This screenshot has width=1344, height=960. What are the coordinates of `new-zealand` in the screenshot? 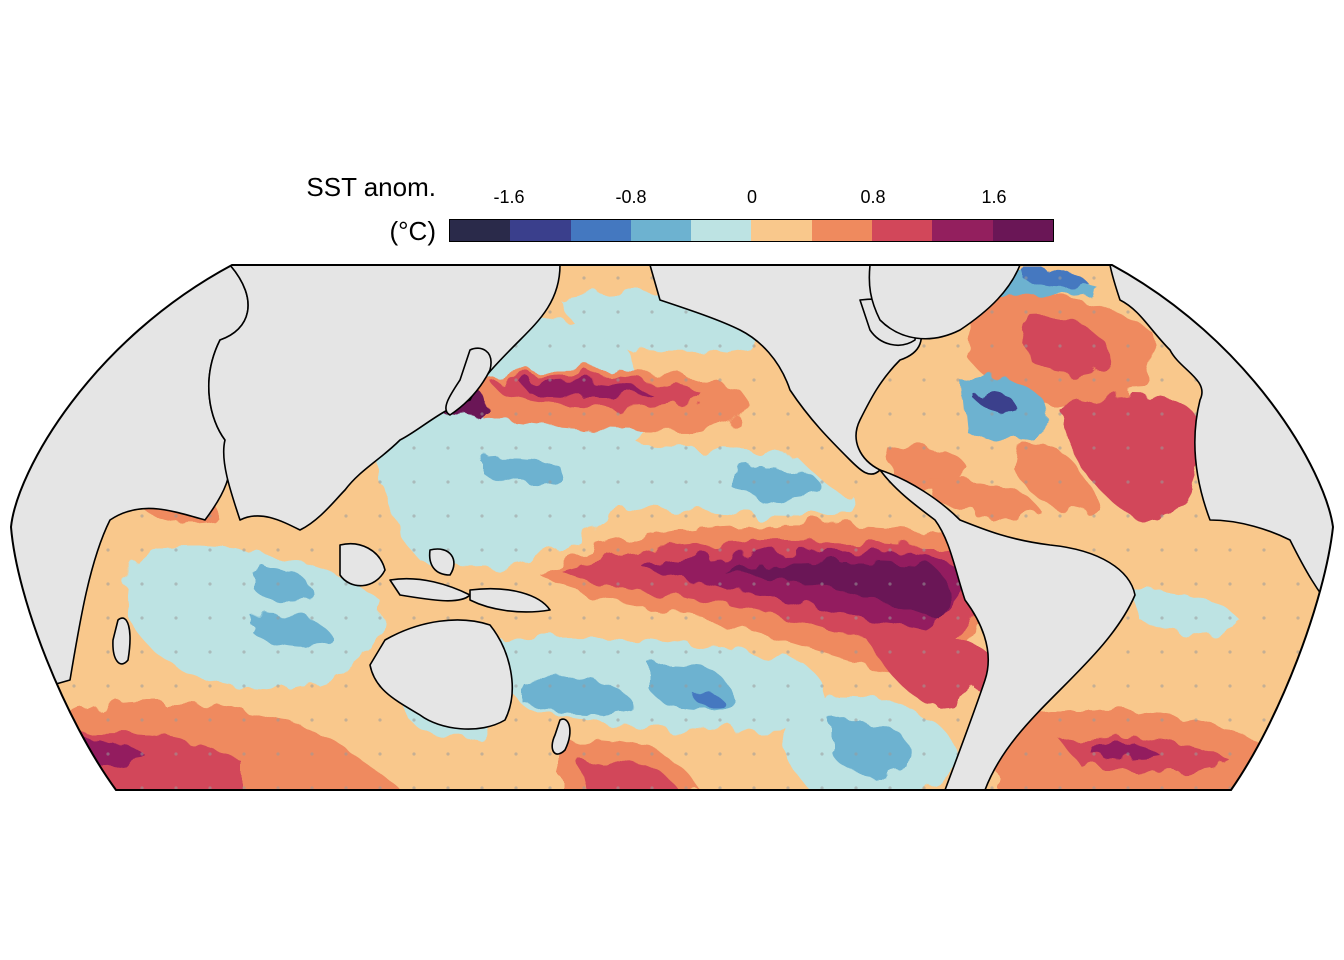 It's located at (561, 736).